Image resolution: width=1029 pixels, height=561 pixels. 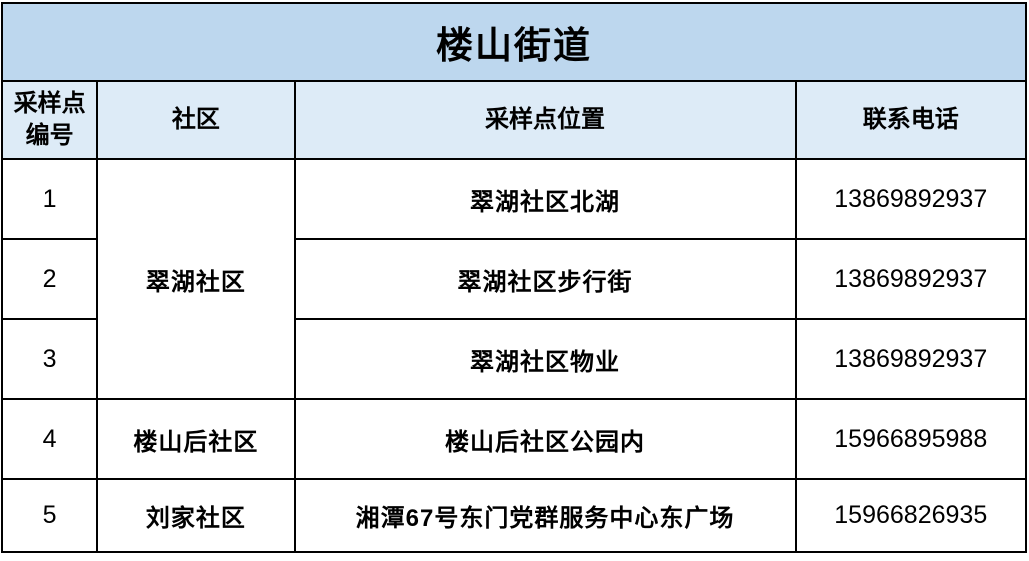 I want to click on table-row: 4 楼山后社区 楼山后社区公园内 15966895988, so click(x=514, y=439).